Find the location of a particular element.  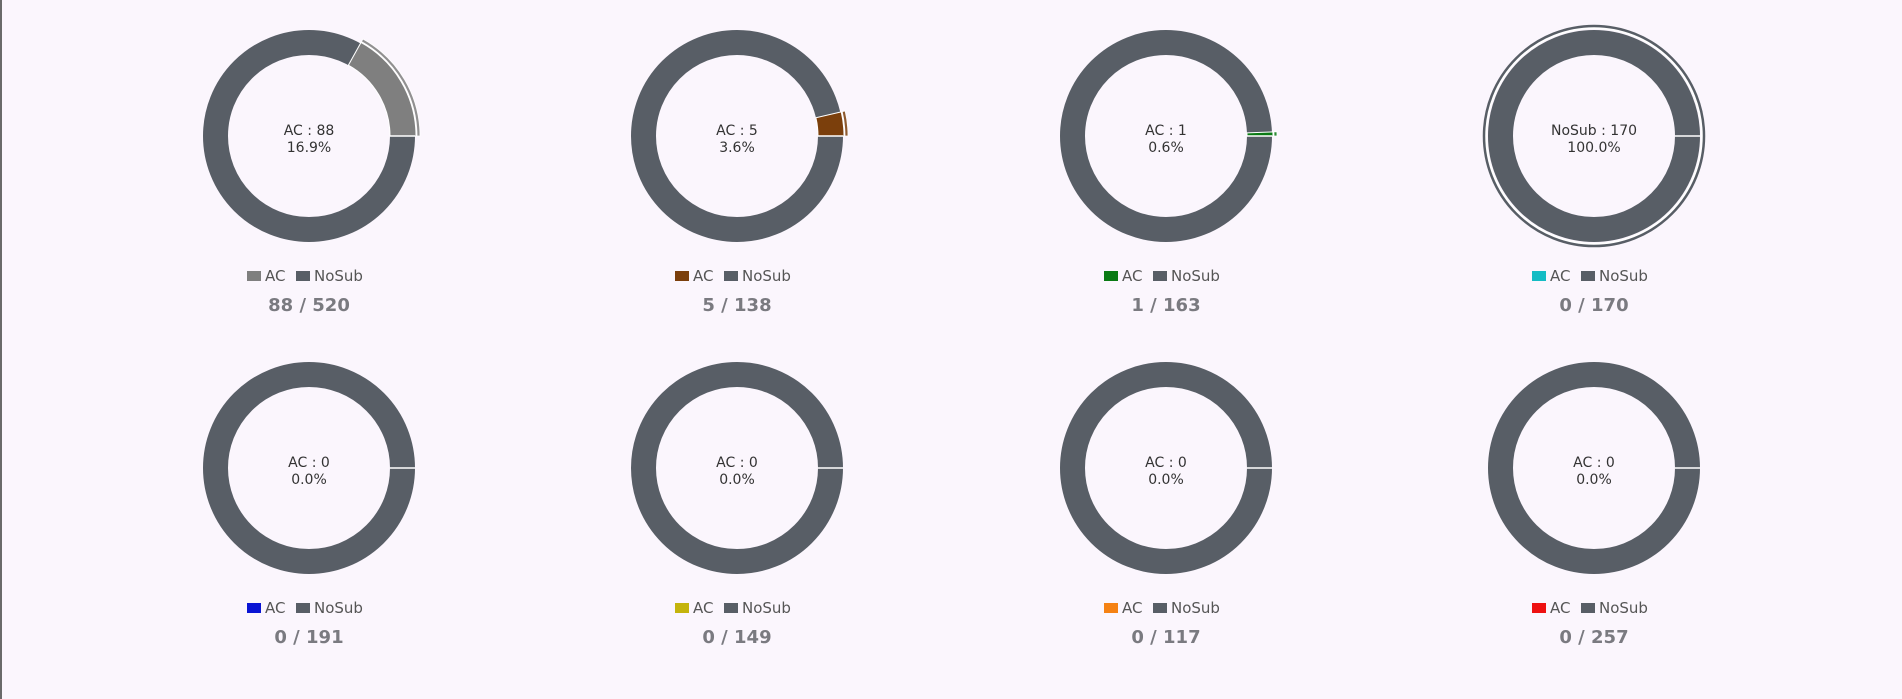

donut-svg: AC : 53.6% AC NoSub 5 / 138 is located at coordinates (740, 173).